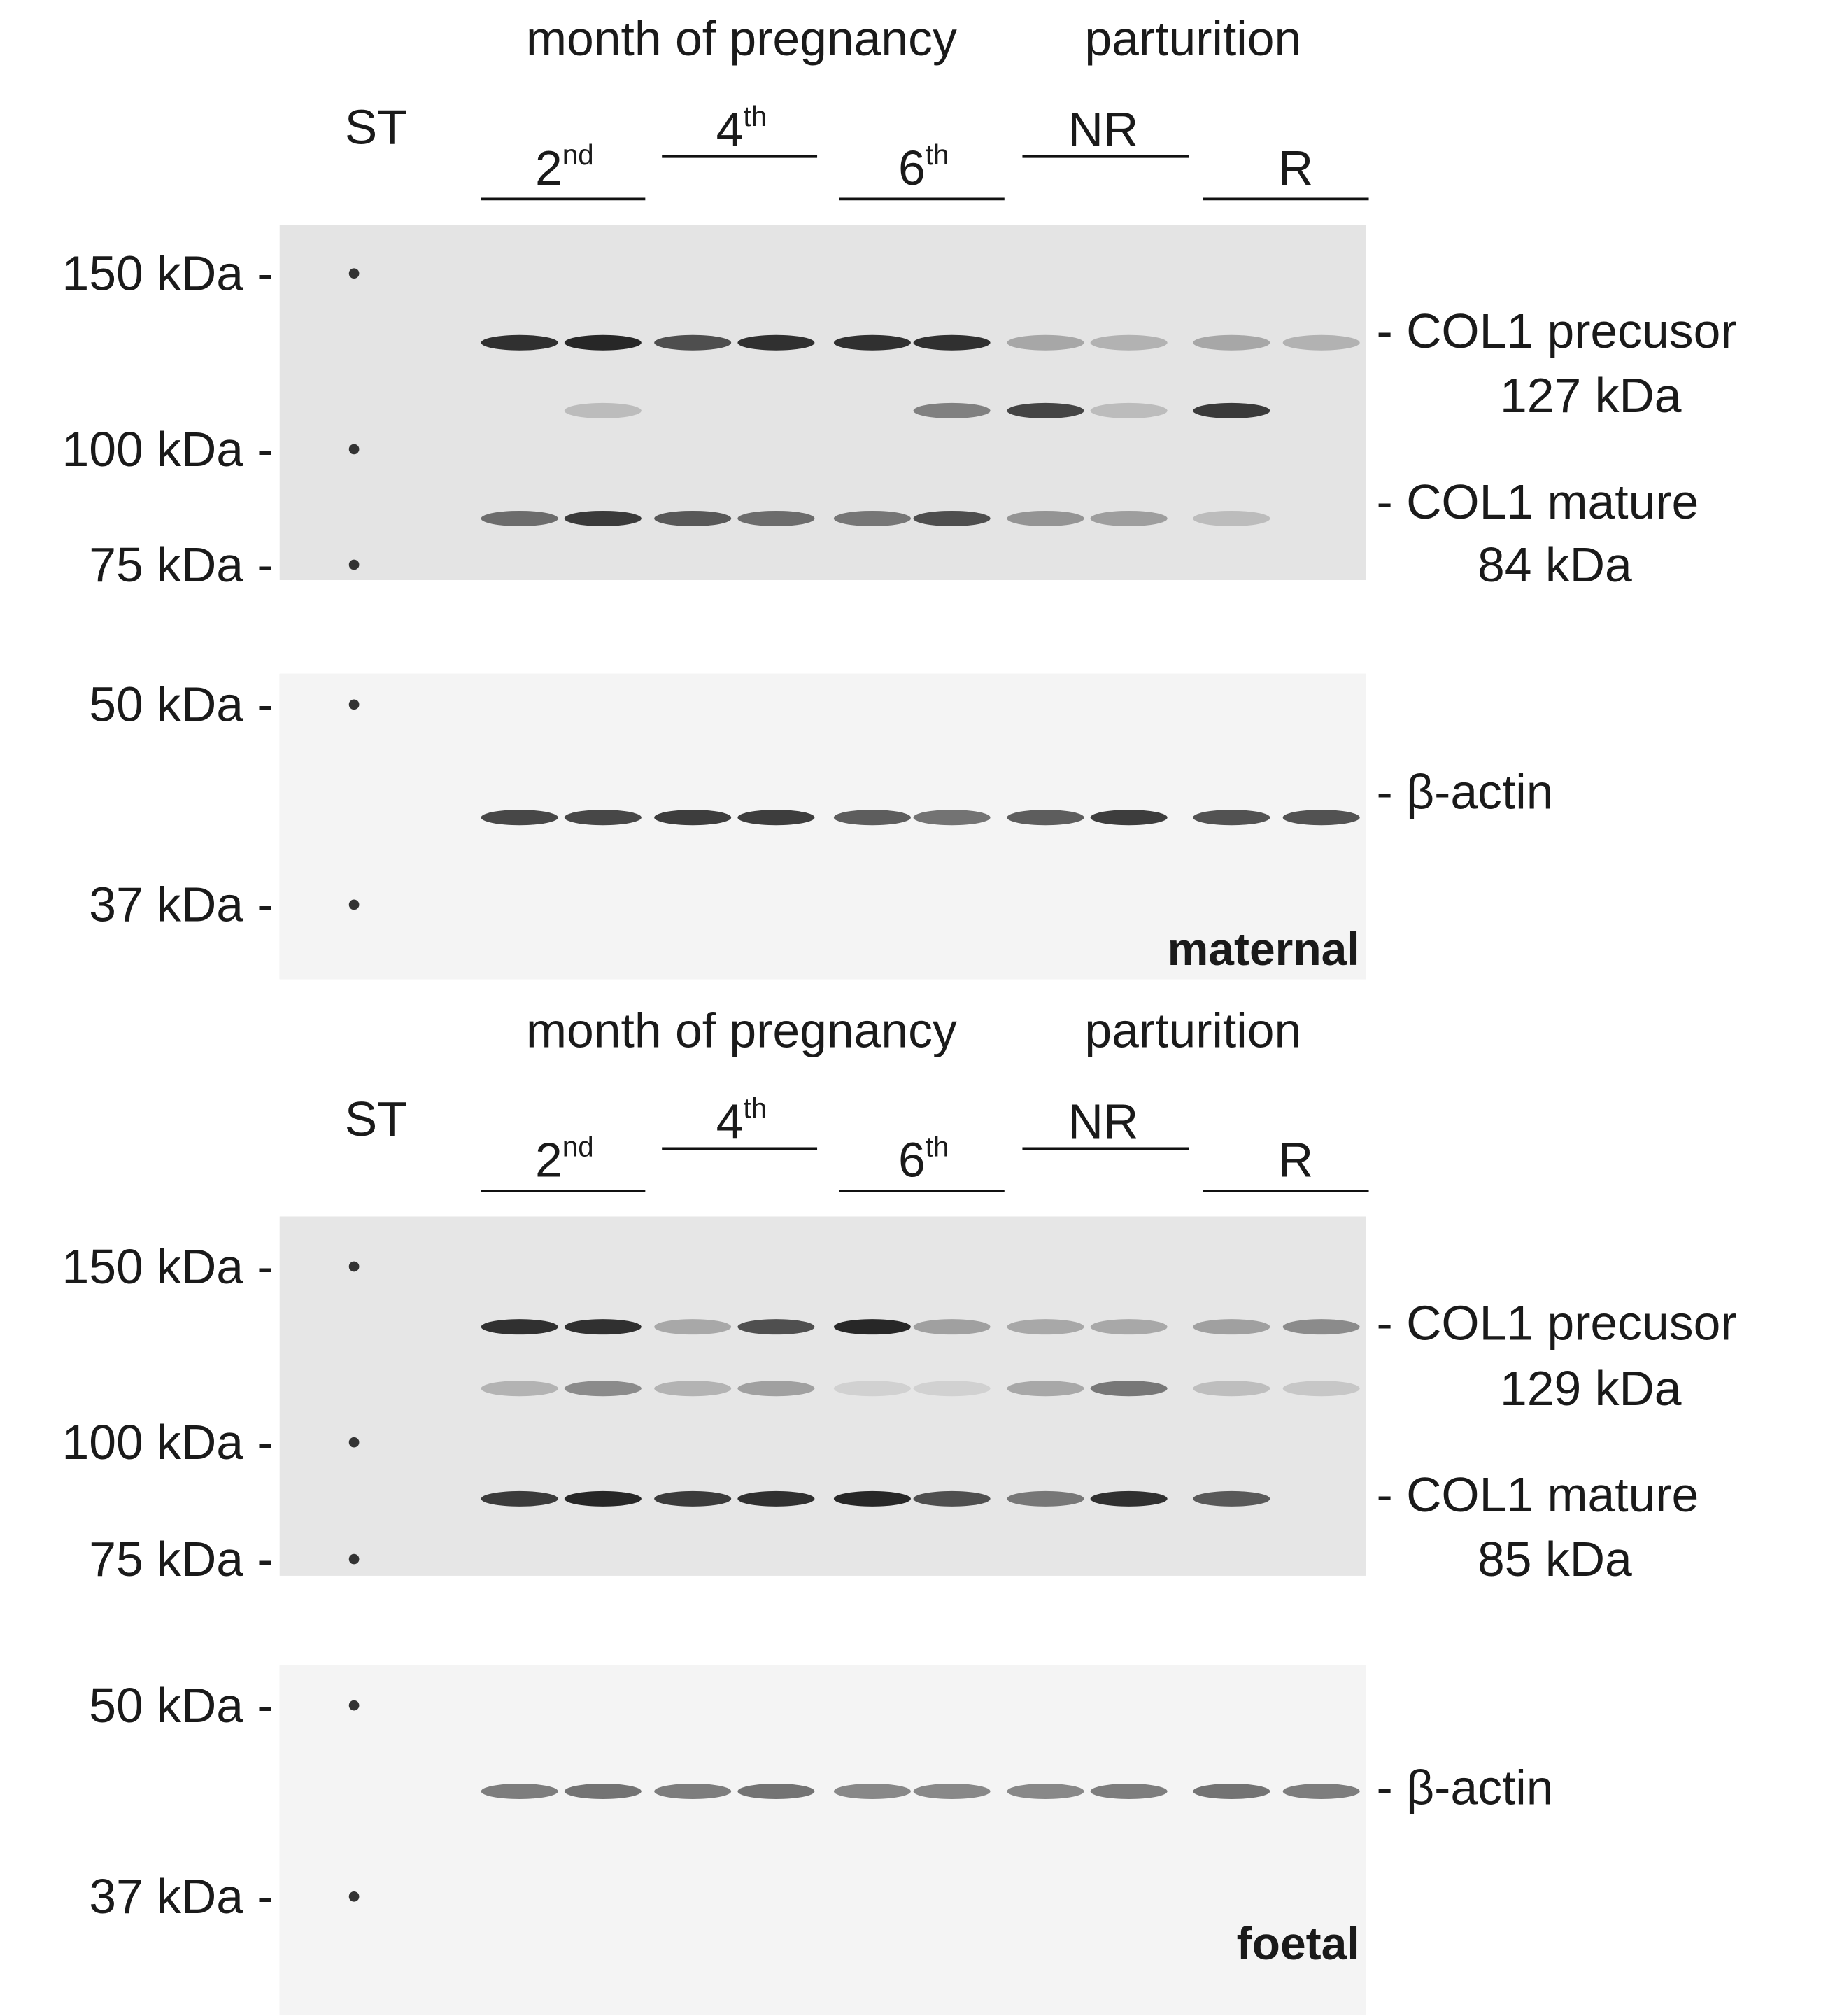 The height and width of the screenshot is (2016, 1828). I want to click on lane-group-label: NR, so click(1103, 129).